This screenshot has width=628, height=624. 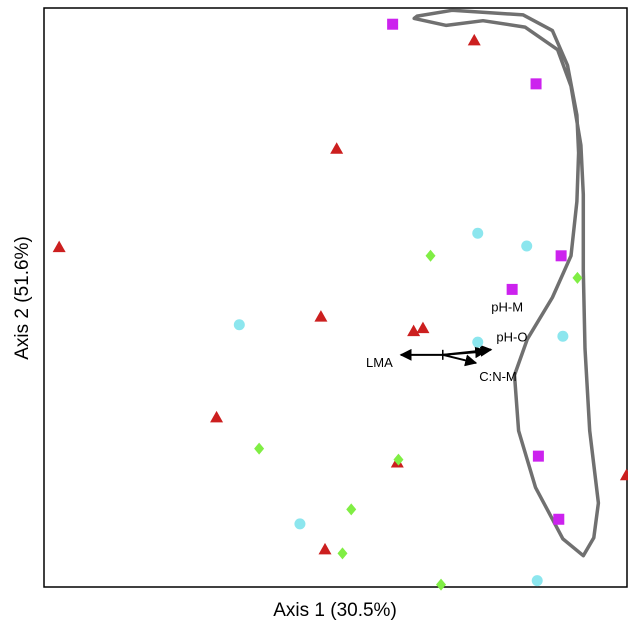 What do you see at coordinates (465, 352) in the screenshot?
I see `vector-arrow-ph-o` at bounding box center [465, 352].